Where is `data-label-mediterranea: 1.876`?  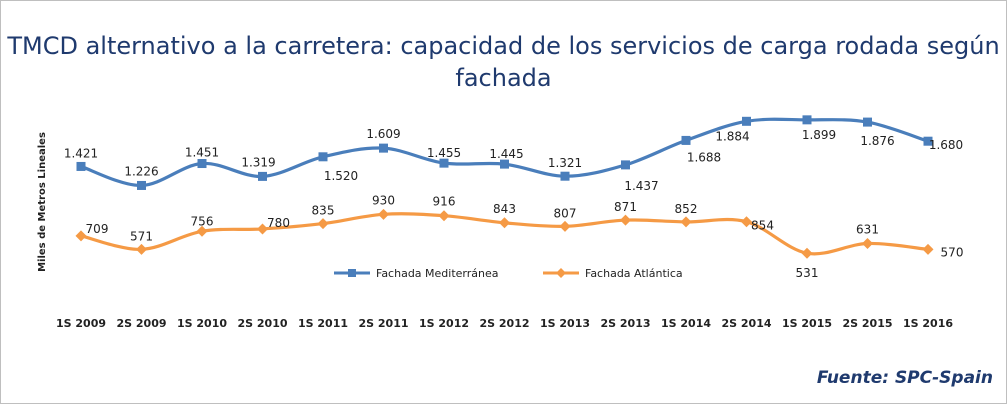
data-label-mediterranea: 1.876 is located at coordinates (877, 141).